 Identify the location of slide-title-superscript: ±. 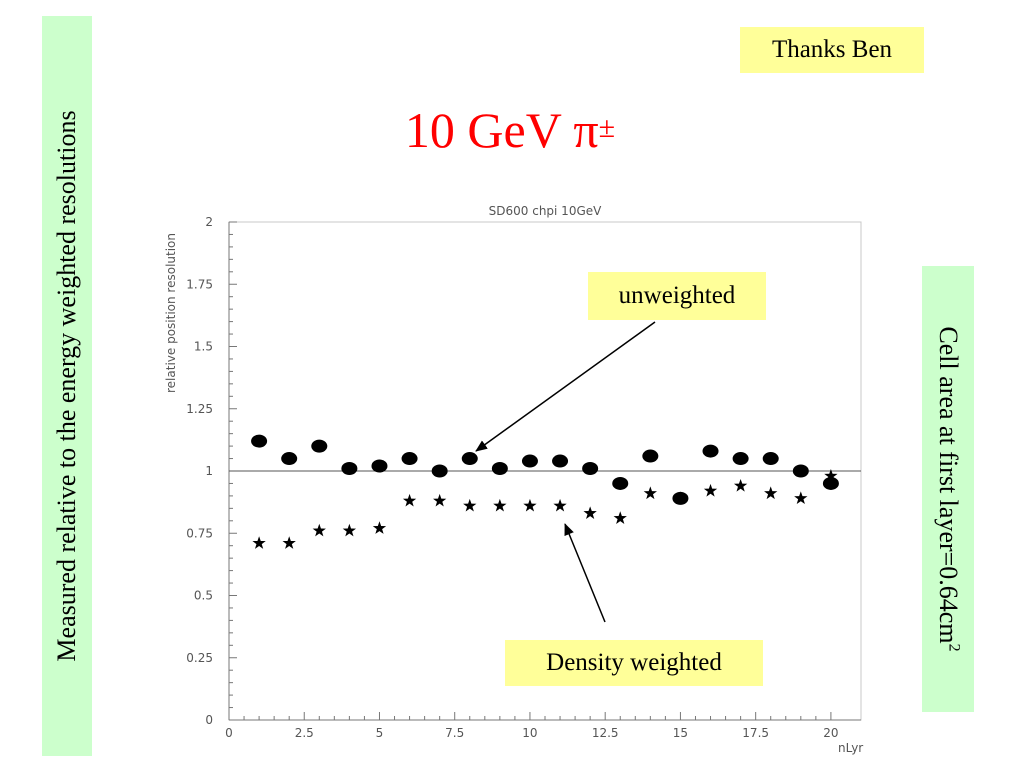
(607, 127).